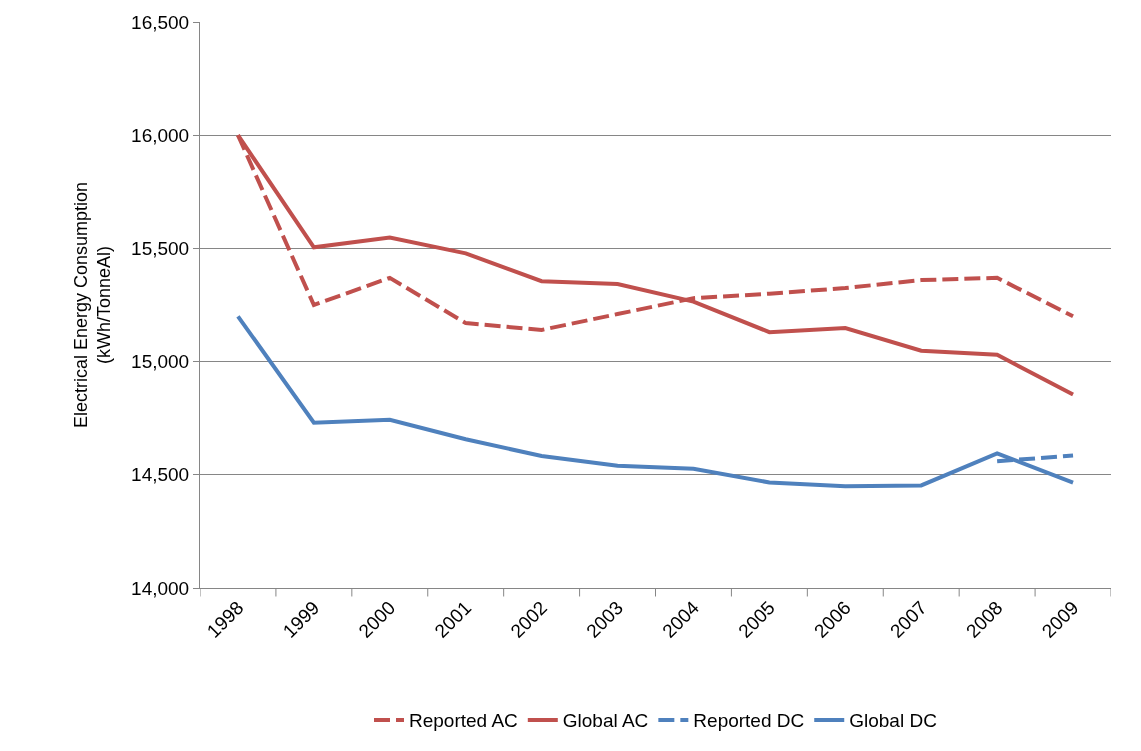  What do you see at coordinates (463, 721) in the screenshot?
I see `legend-label: Reported AC` at bounding box center [463, 721].